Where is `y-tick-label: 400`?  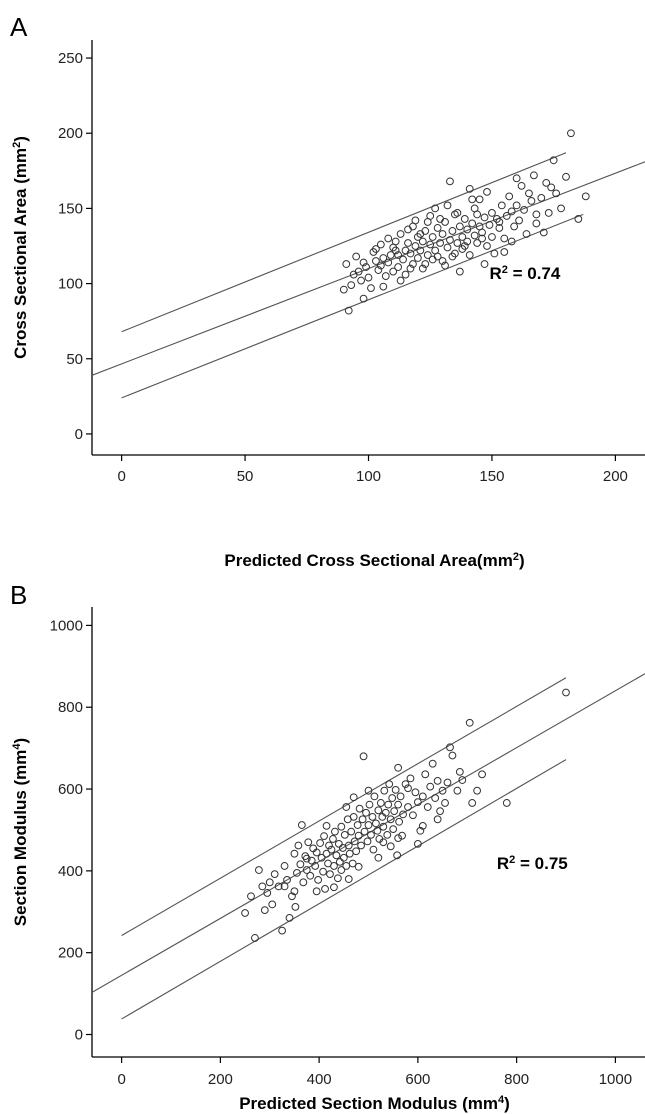
y-tick-label: 400 is located at coordinates (70, 871).